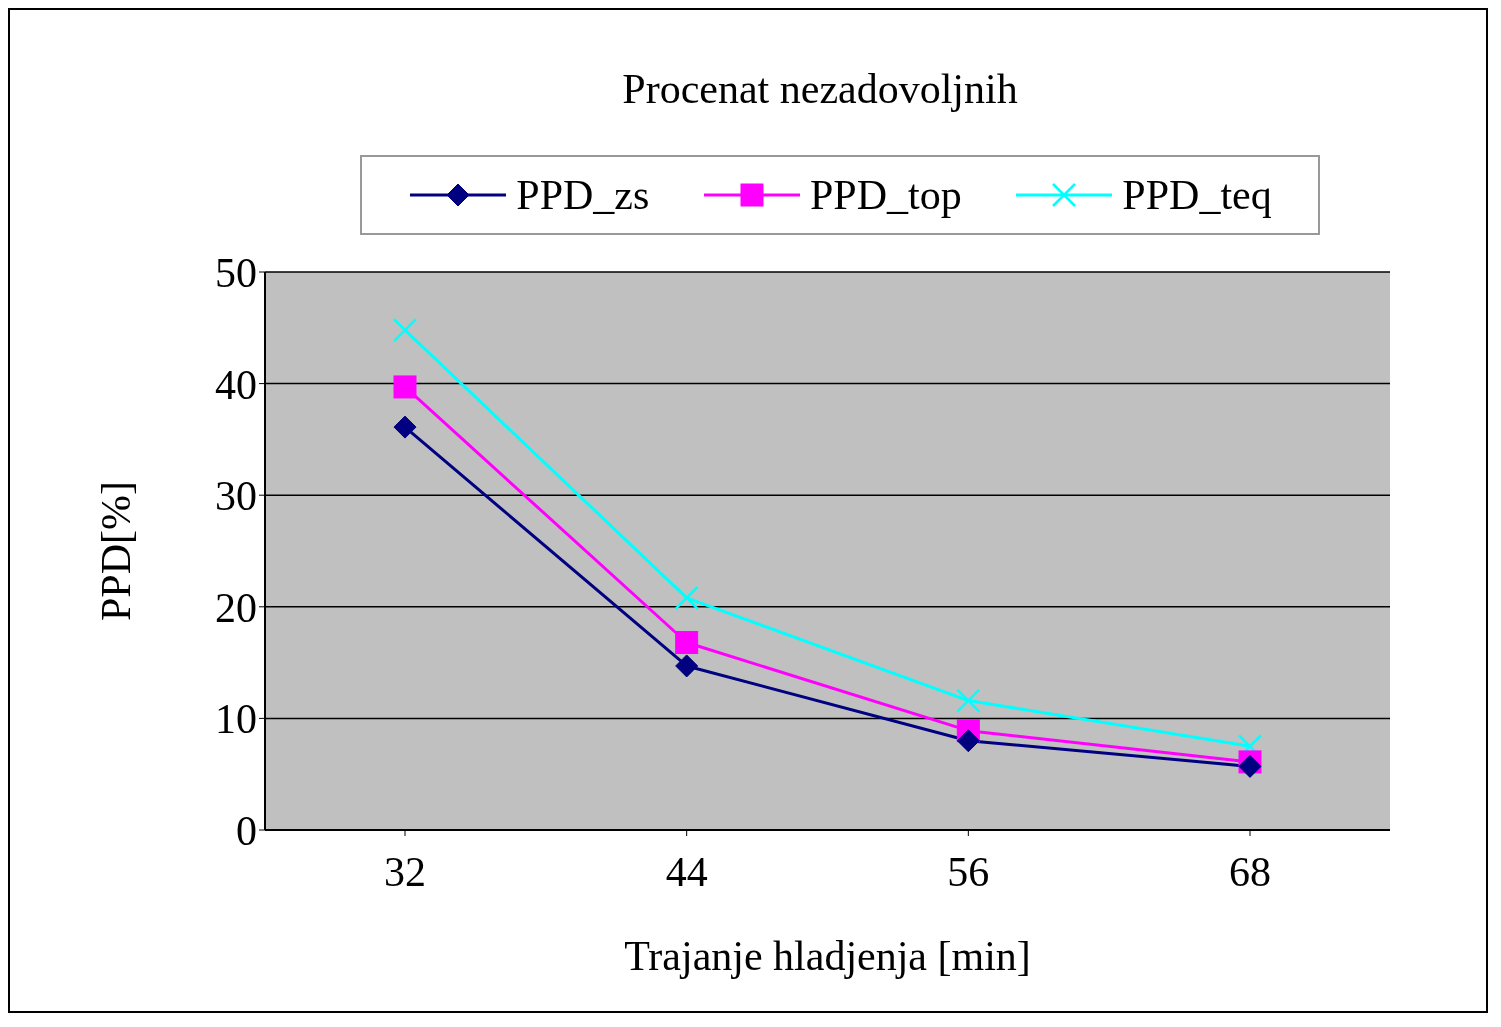 The width and height of the screenshot is (1501, 1027). Describe the element at coordinates (1250, 871) in the screenshot. I see `x-tick-label: 68` at that location.